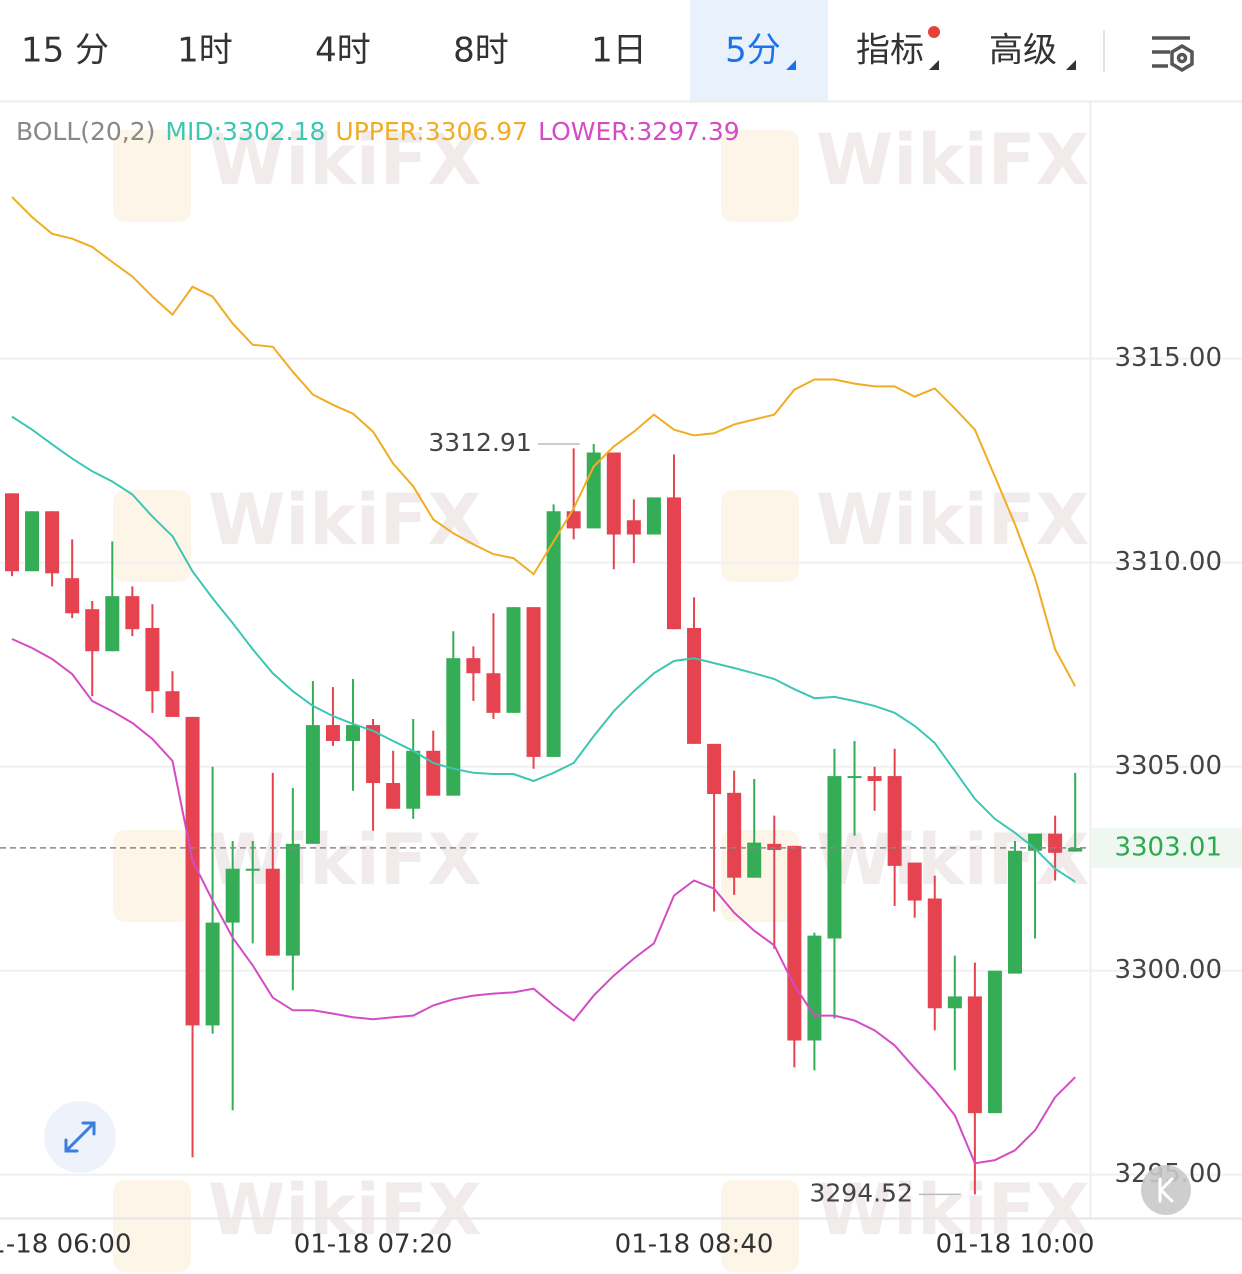 The width and height of the screenshot is (1242, 1274). I want to click on settings-icon, so click(1173, 54).